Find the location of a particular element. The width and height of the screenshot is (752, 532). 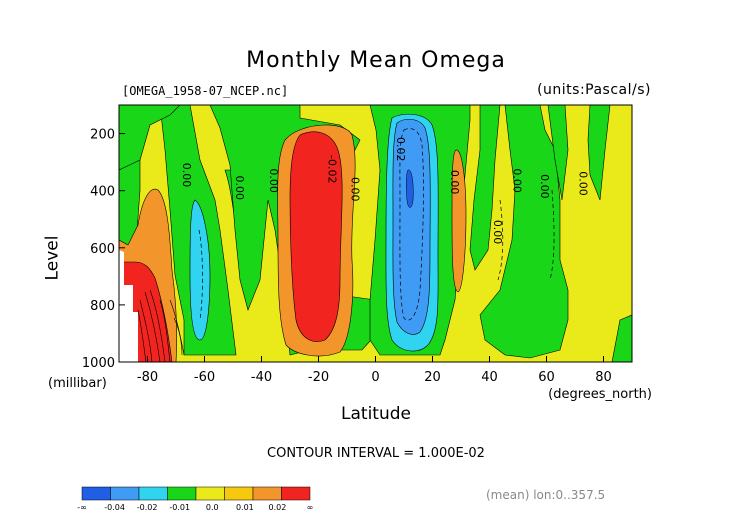

x-tick-label: -20 is located at coordinates (318, 377).